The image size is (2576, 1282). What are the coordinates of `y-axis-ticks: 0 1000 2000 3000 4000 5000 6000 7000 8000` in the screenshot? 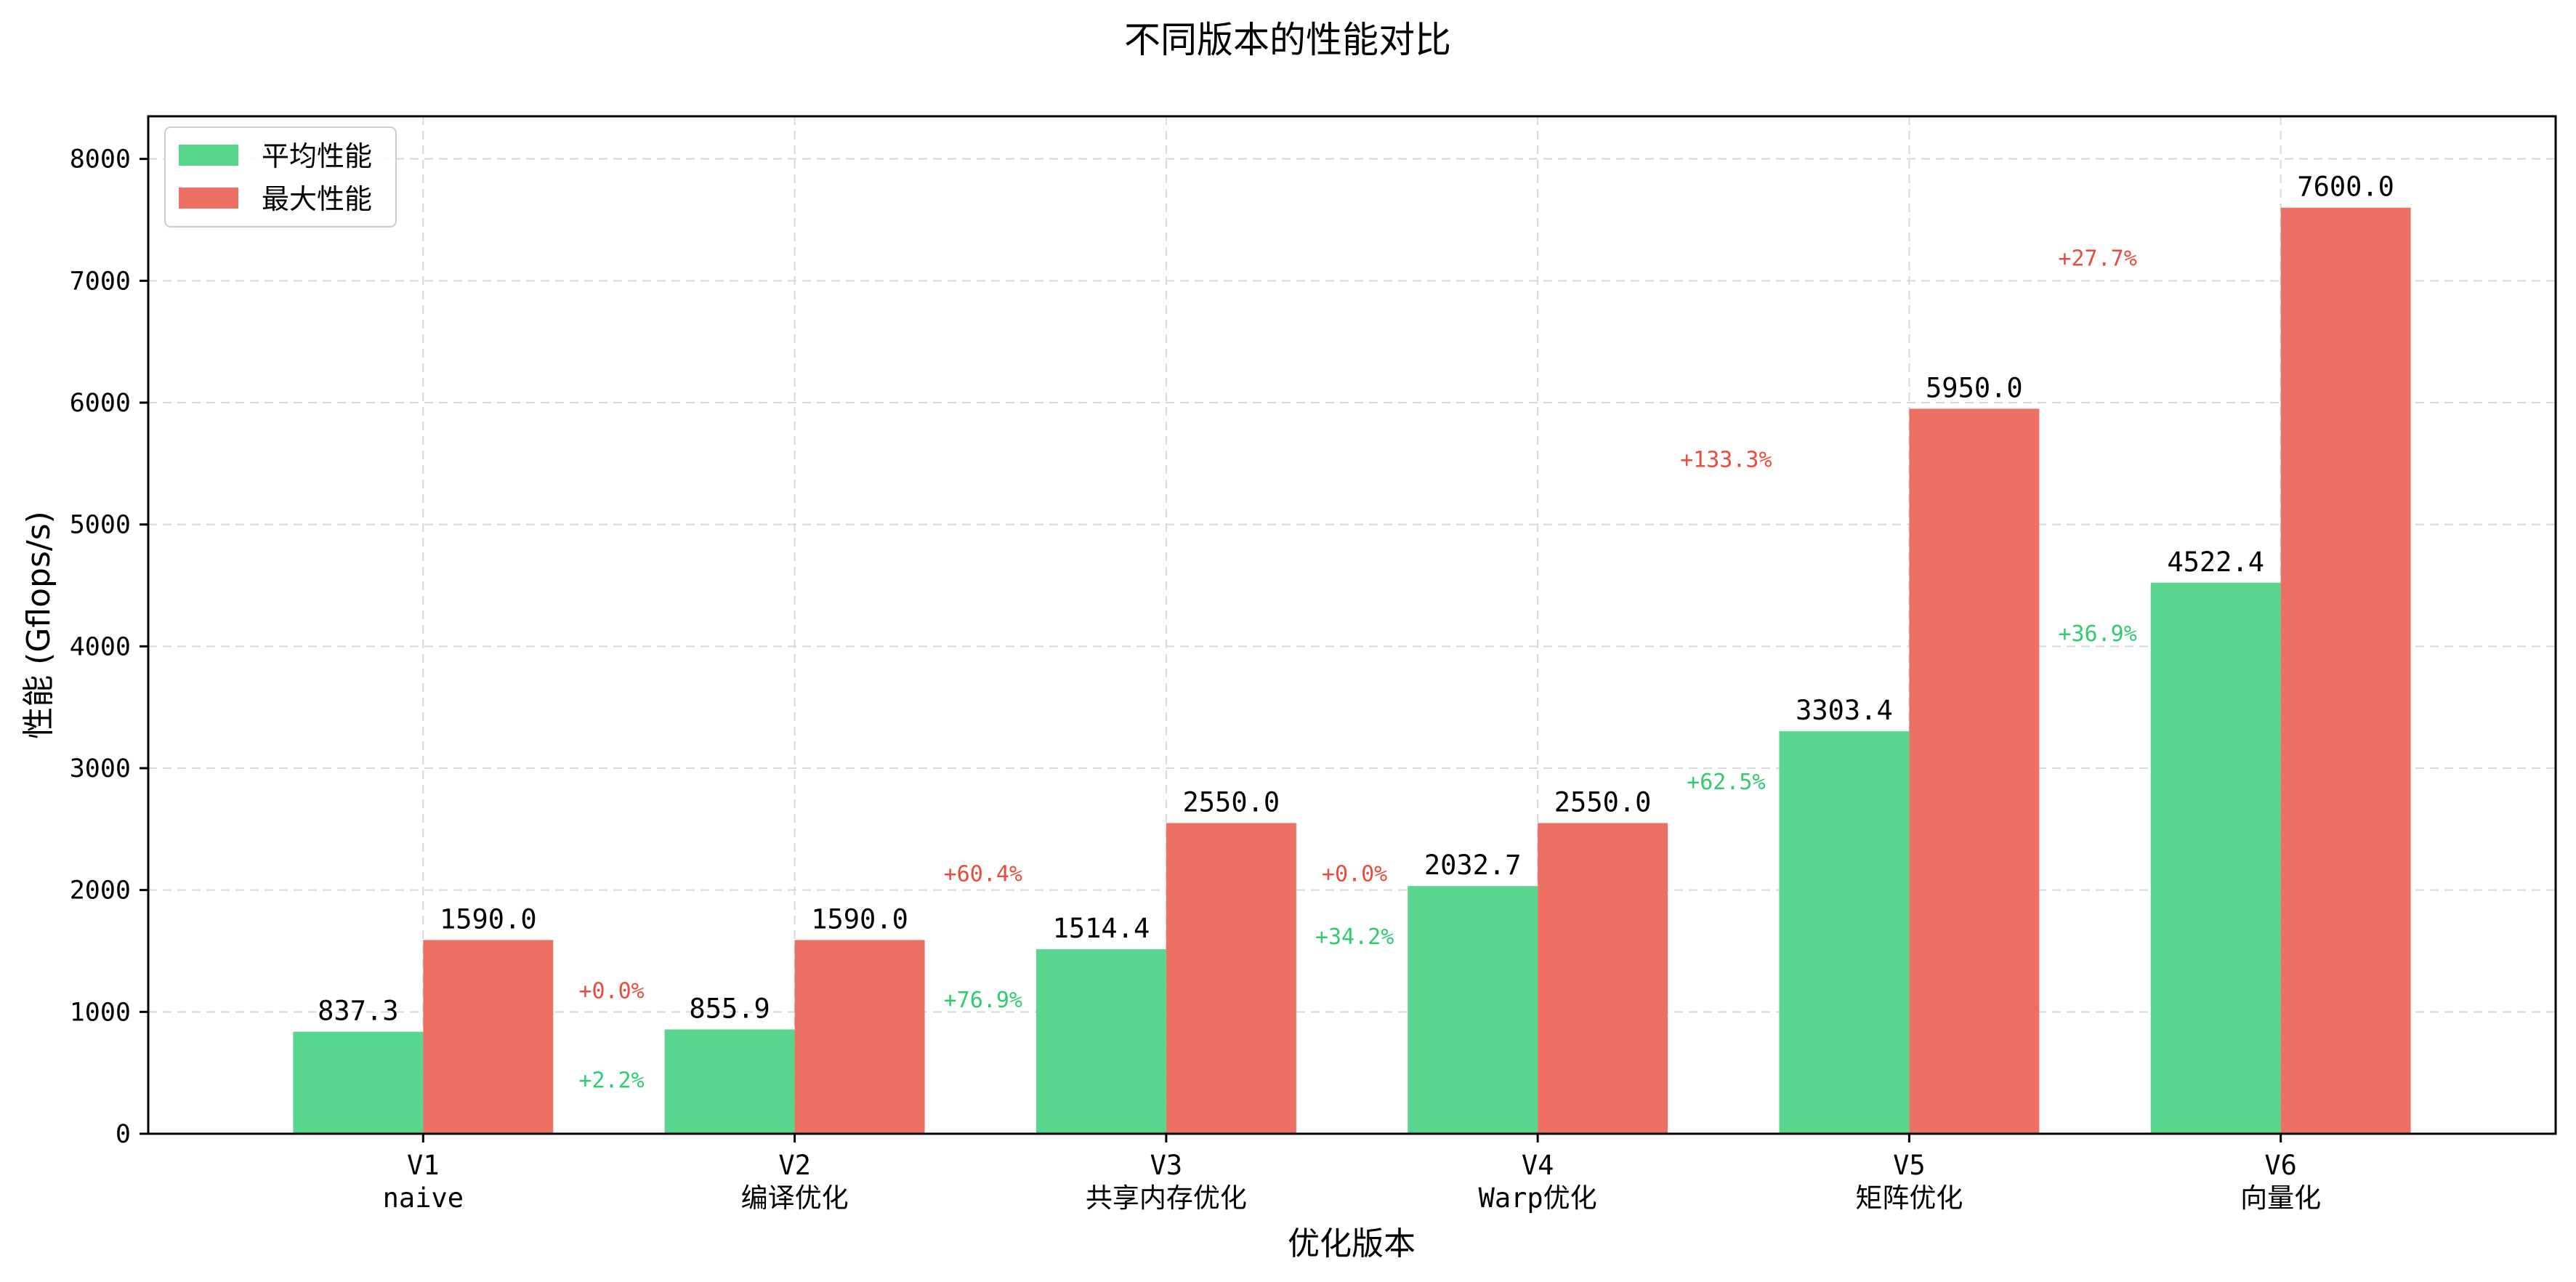 It's located at (109, 647).